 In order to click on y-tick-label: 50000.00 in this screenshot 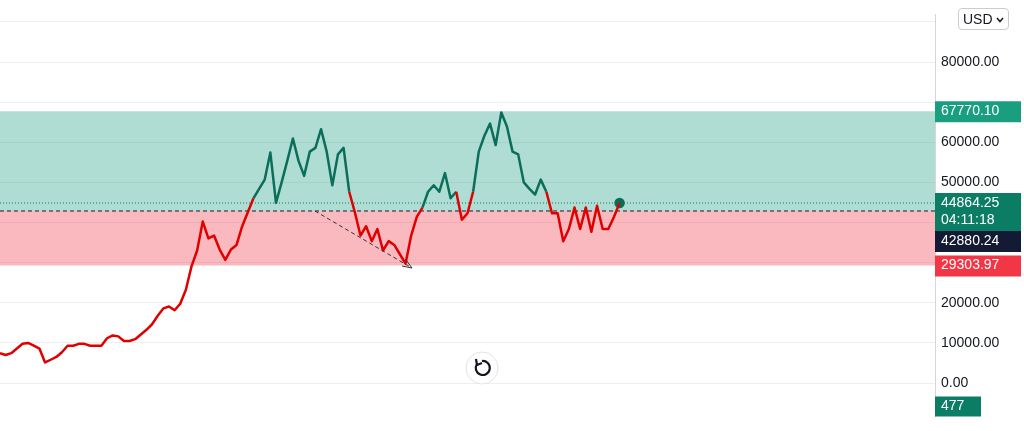, I will do `click(970, 181)`.